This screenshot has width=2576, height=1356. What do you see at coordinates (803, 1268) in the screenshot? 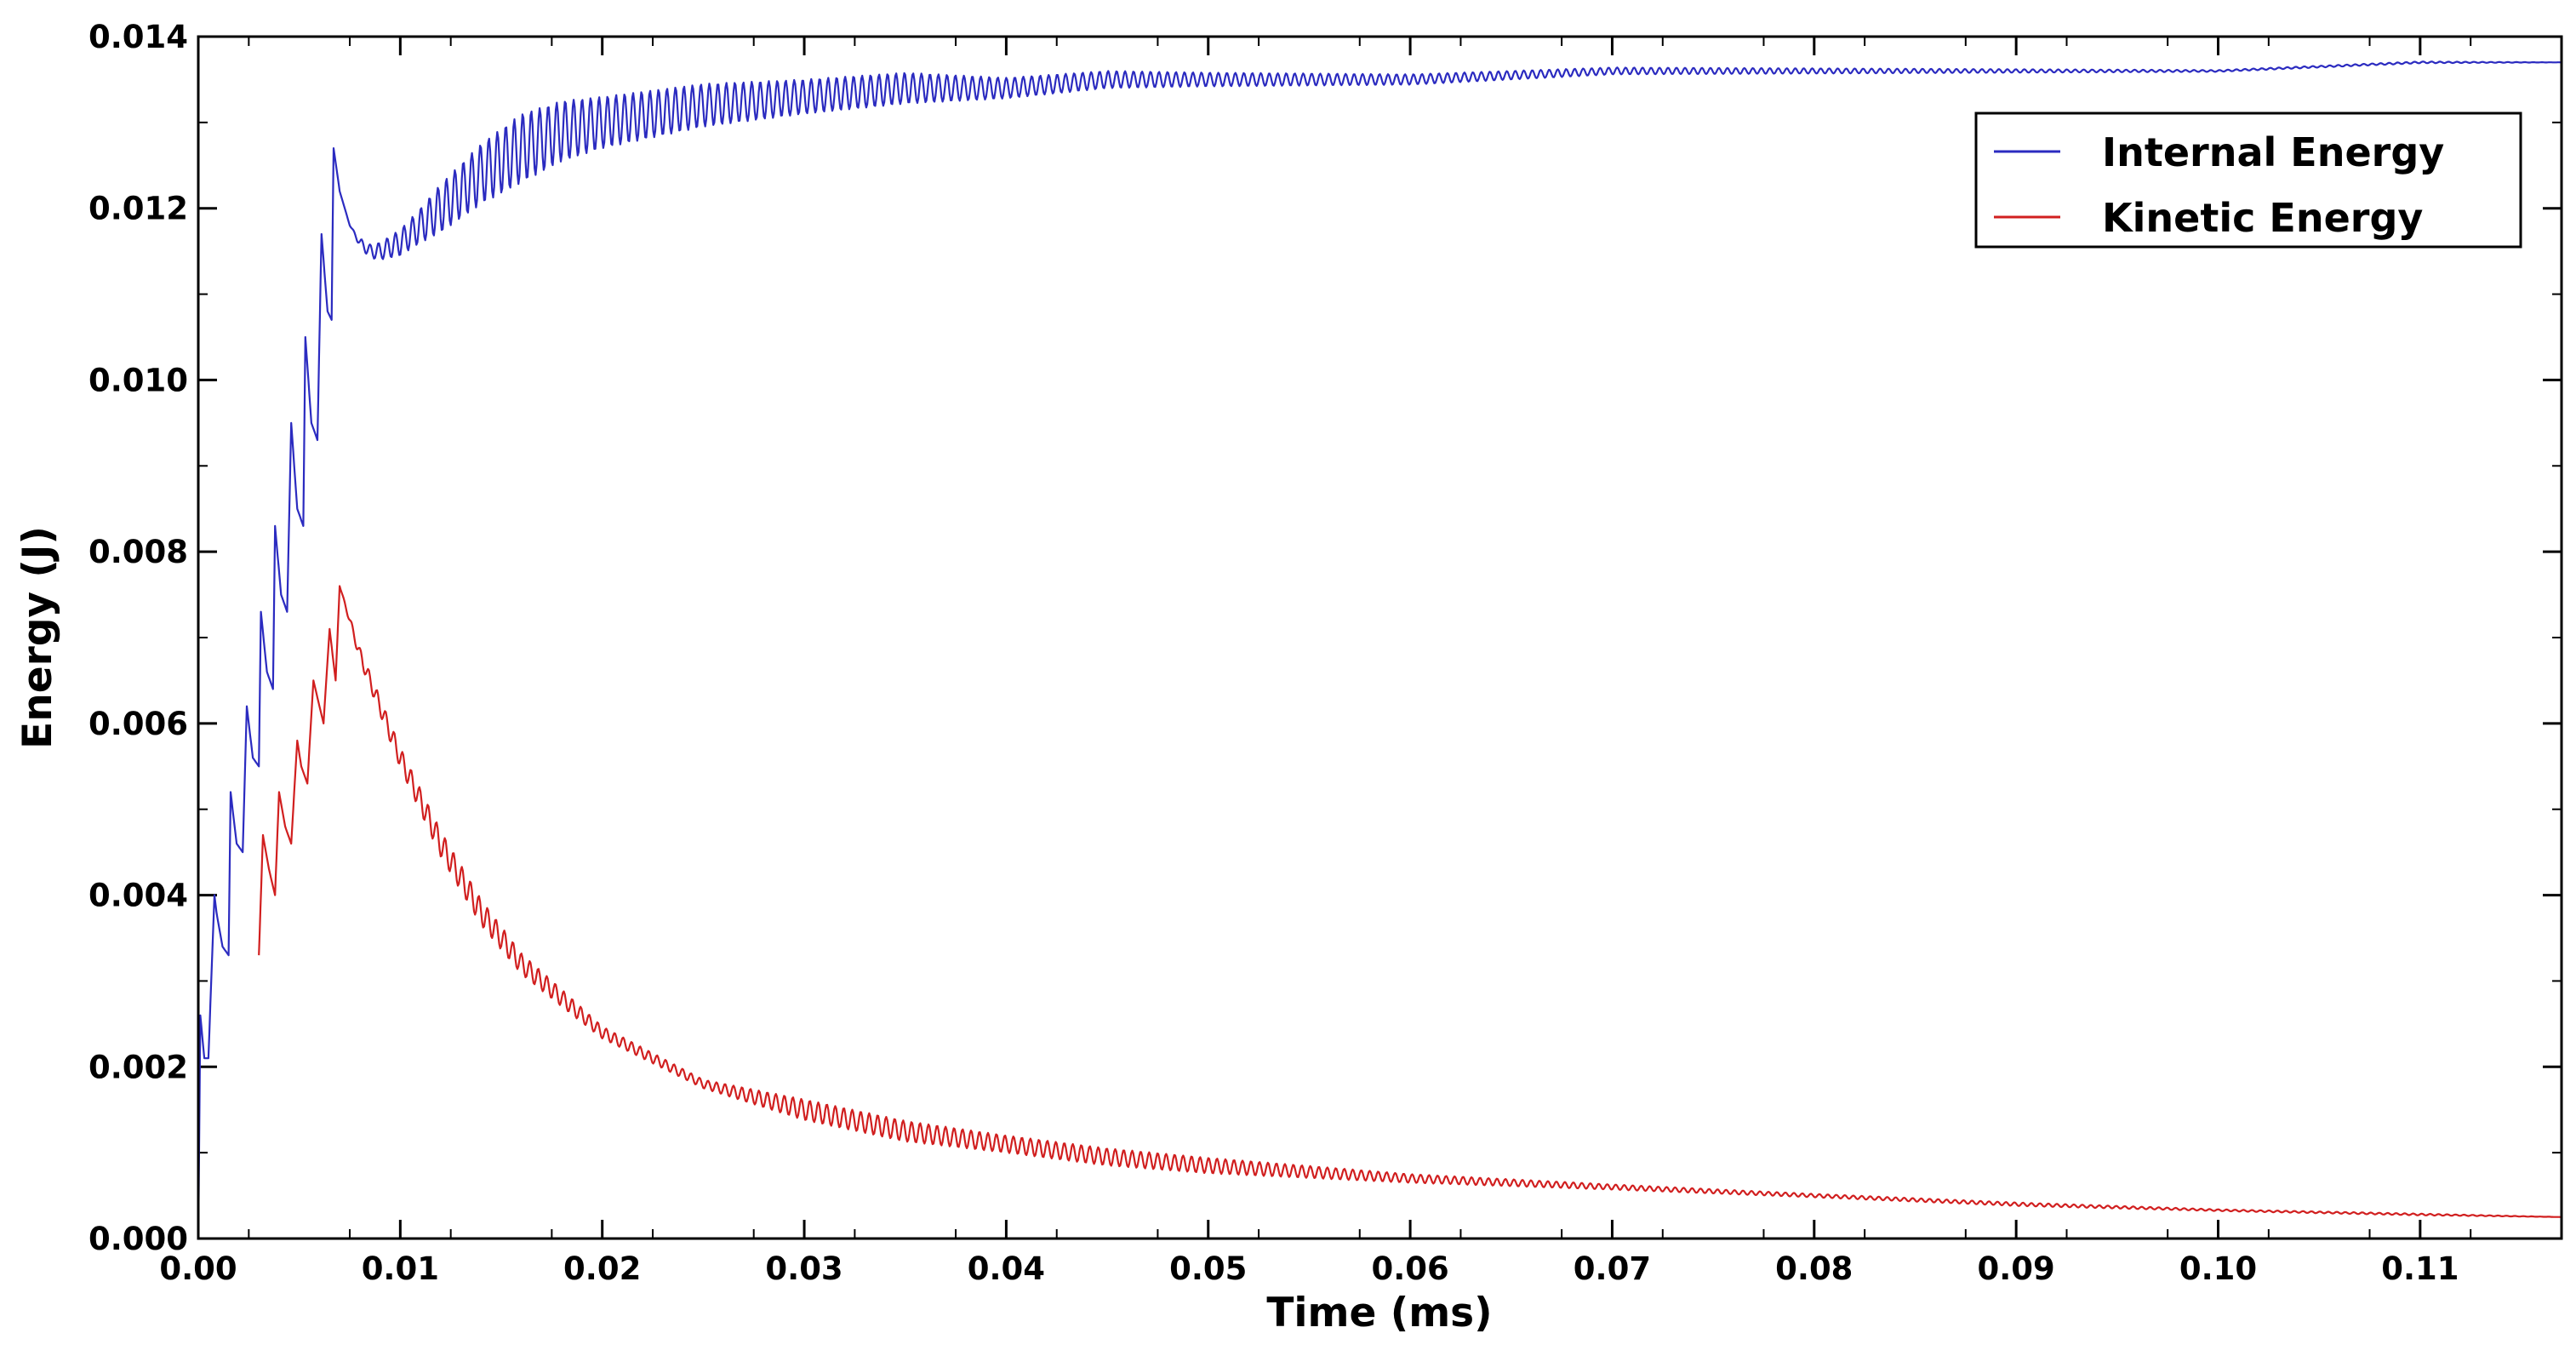
I see `x-tick-label: 0.03` at bounding box center [803, 1268].